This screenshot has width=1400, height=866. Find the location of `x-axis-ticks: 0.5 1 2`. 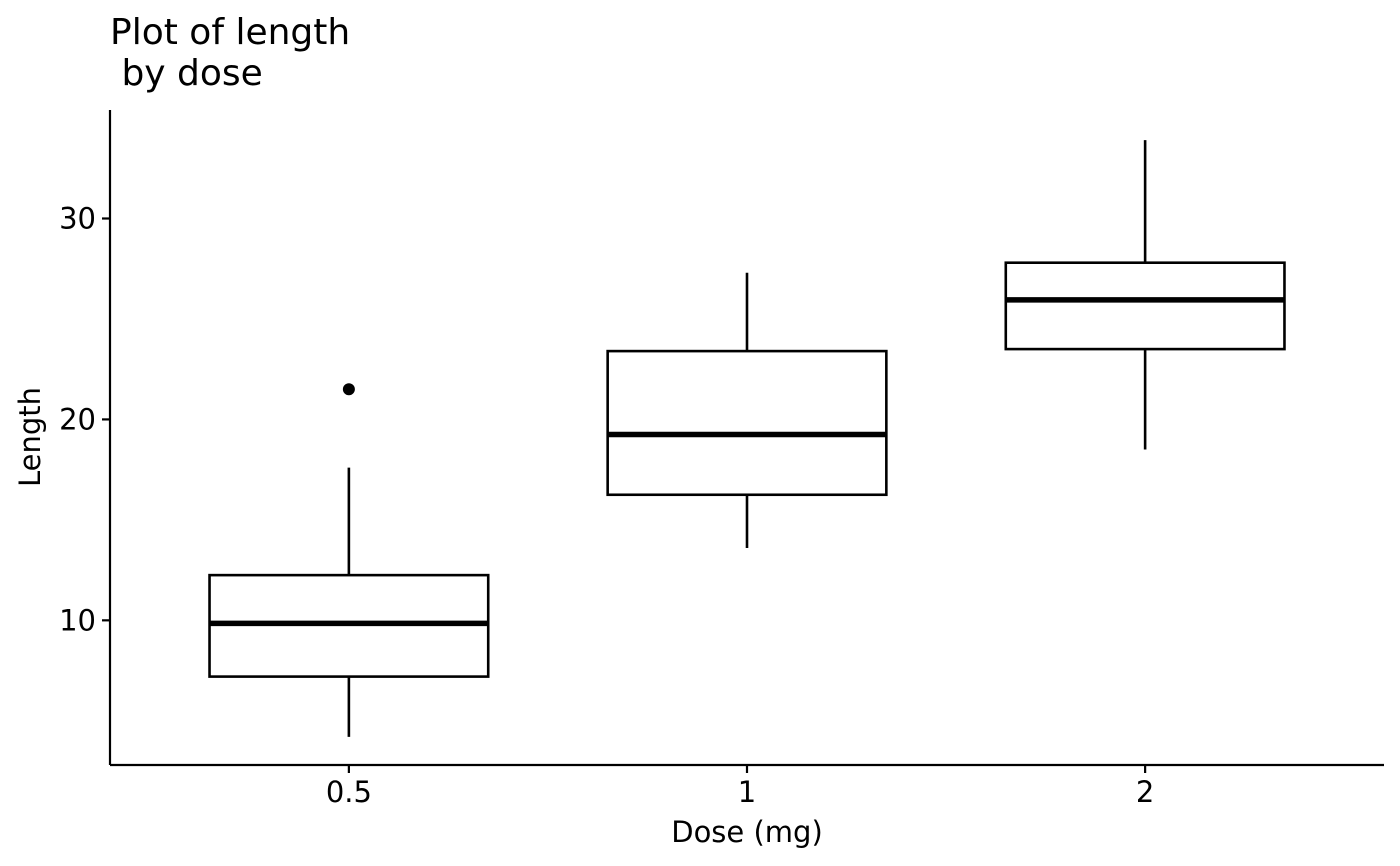

x-axis-ticks: 0.5 1 2 is located at coordinates (740, 787).